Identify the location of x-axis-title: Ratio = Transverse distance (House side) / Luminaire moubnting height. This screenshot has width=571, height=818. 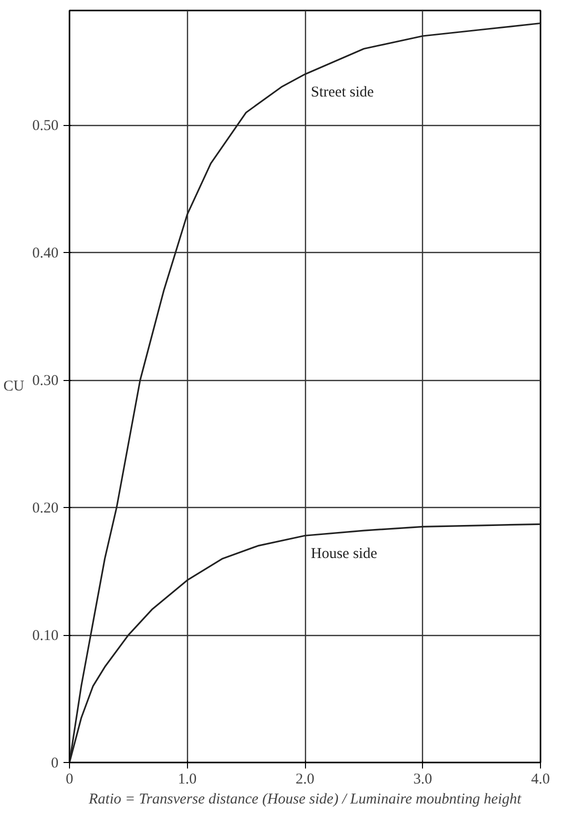
(305, 800).